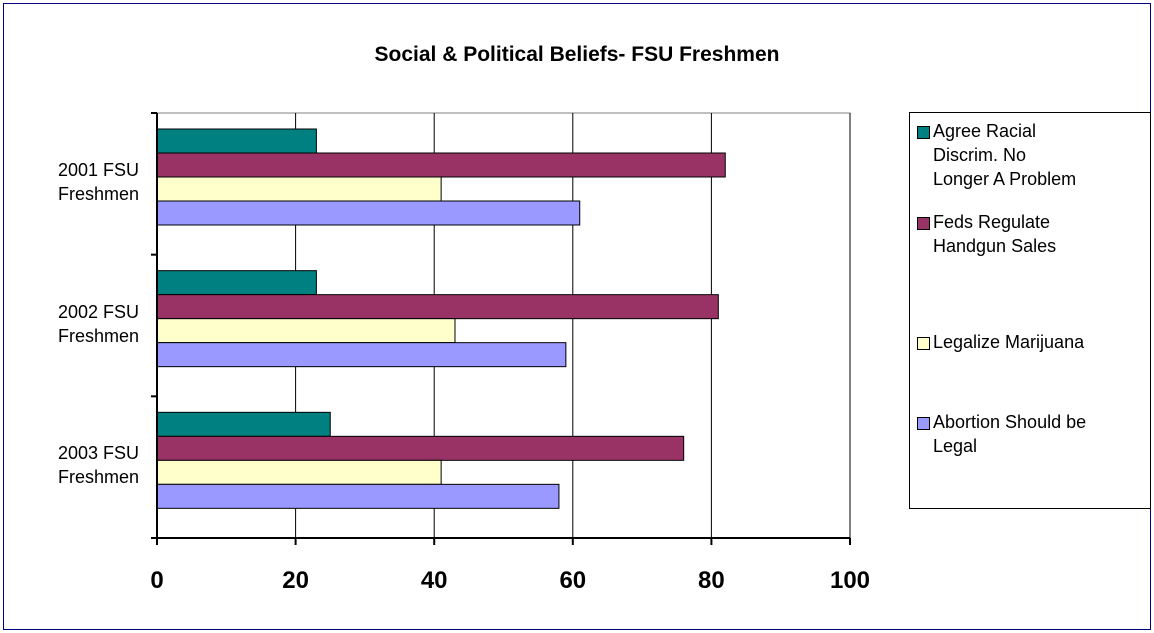 The image size is (1154, 633). I want to click on x-tick-label: 60, so click(573, 580).